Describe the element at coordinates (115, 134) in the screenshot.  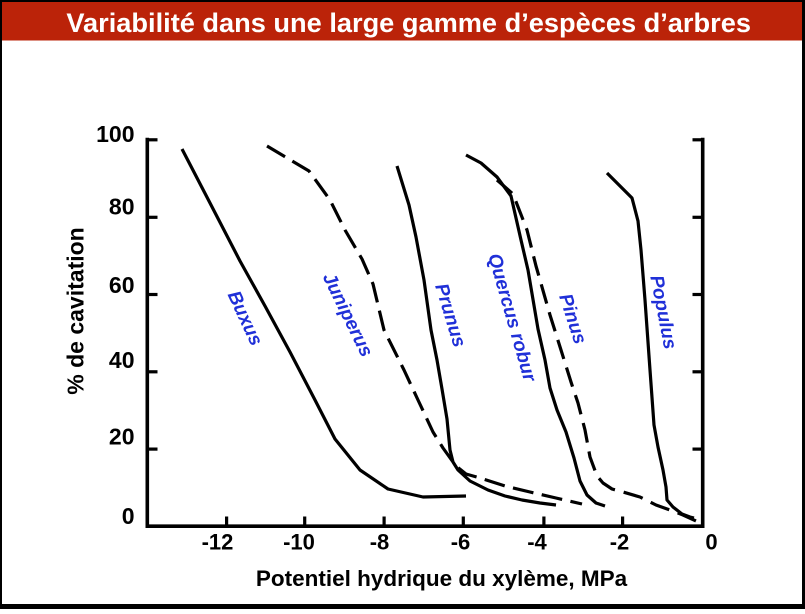
I see `svg-text: 100` at that location.